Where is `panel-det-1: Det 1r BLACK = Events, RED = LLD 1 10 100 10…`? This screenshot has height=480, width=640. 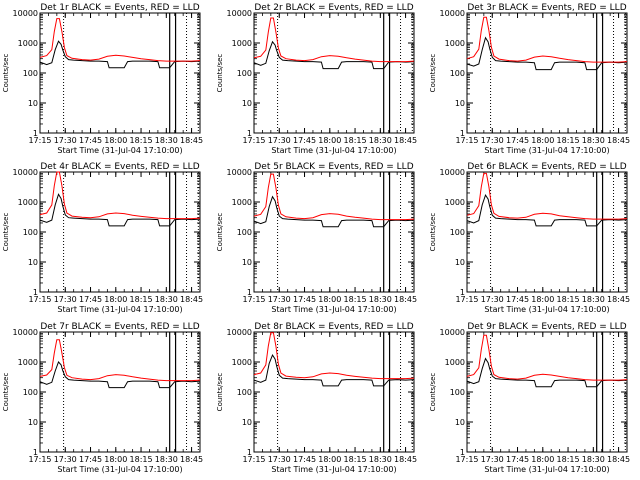
panel-det-1: Det 1r BLACK = Events, RED = LLD 1 10 100 10… is located at coordinates (102, 79).